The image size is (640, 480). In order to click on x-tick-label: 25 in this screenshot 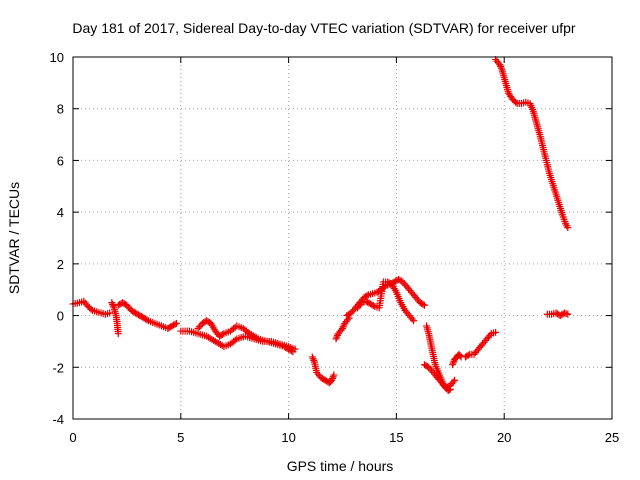, I will do `click(612, 437)`.